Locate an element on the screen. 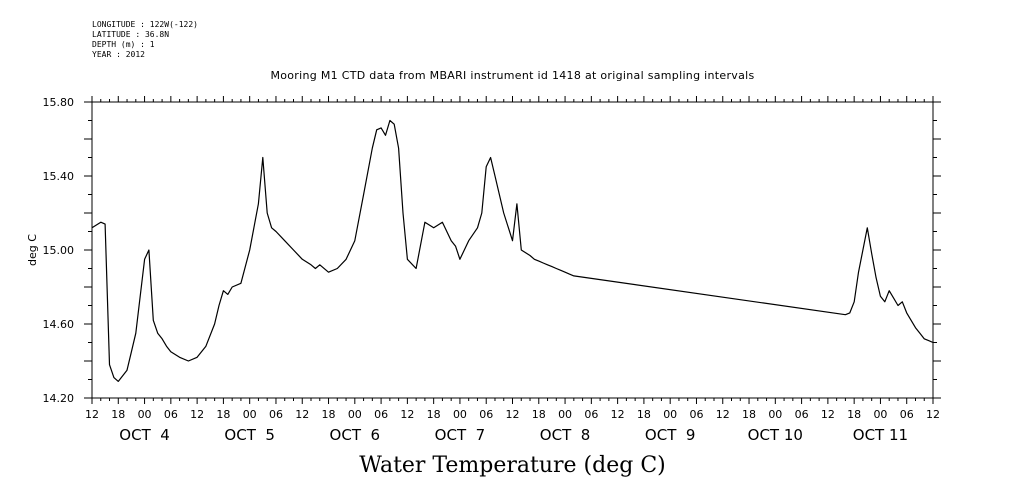 This screenshot has width=1009, height=504. longitude-text: LONGITUDE : 122W(-122) is located at coordinates (145, 24).